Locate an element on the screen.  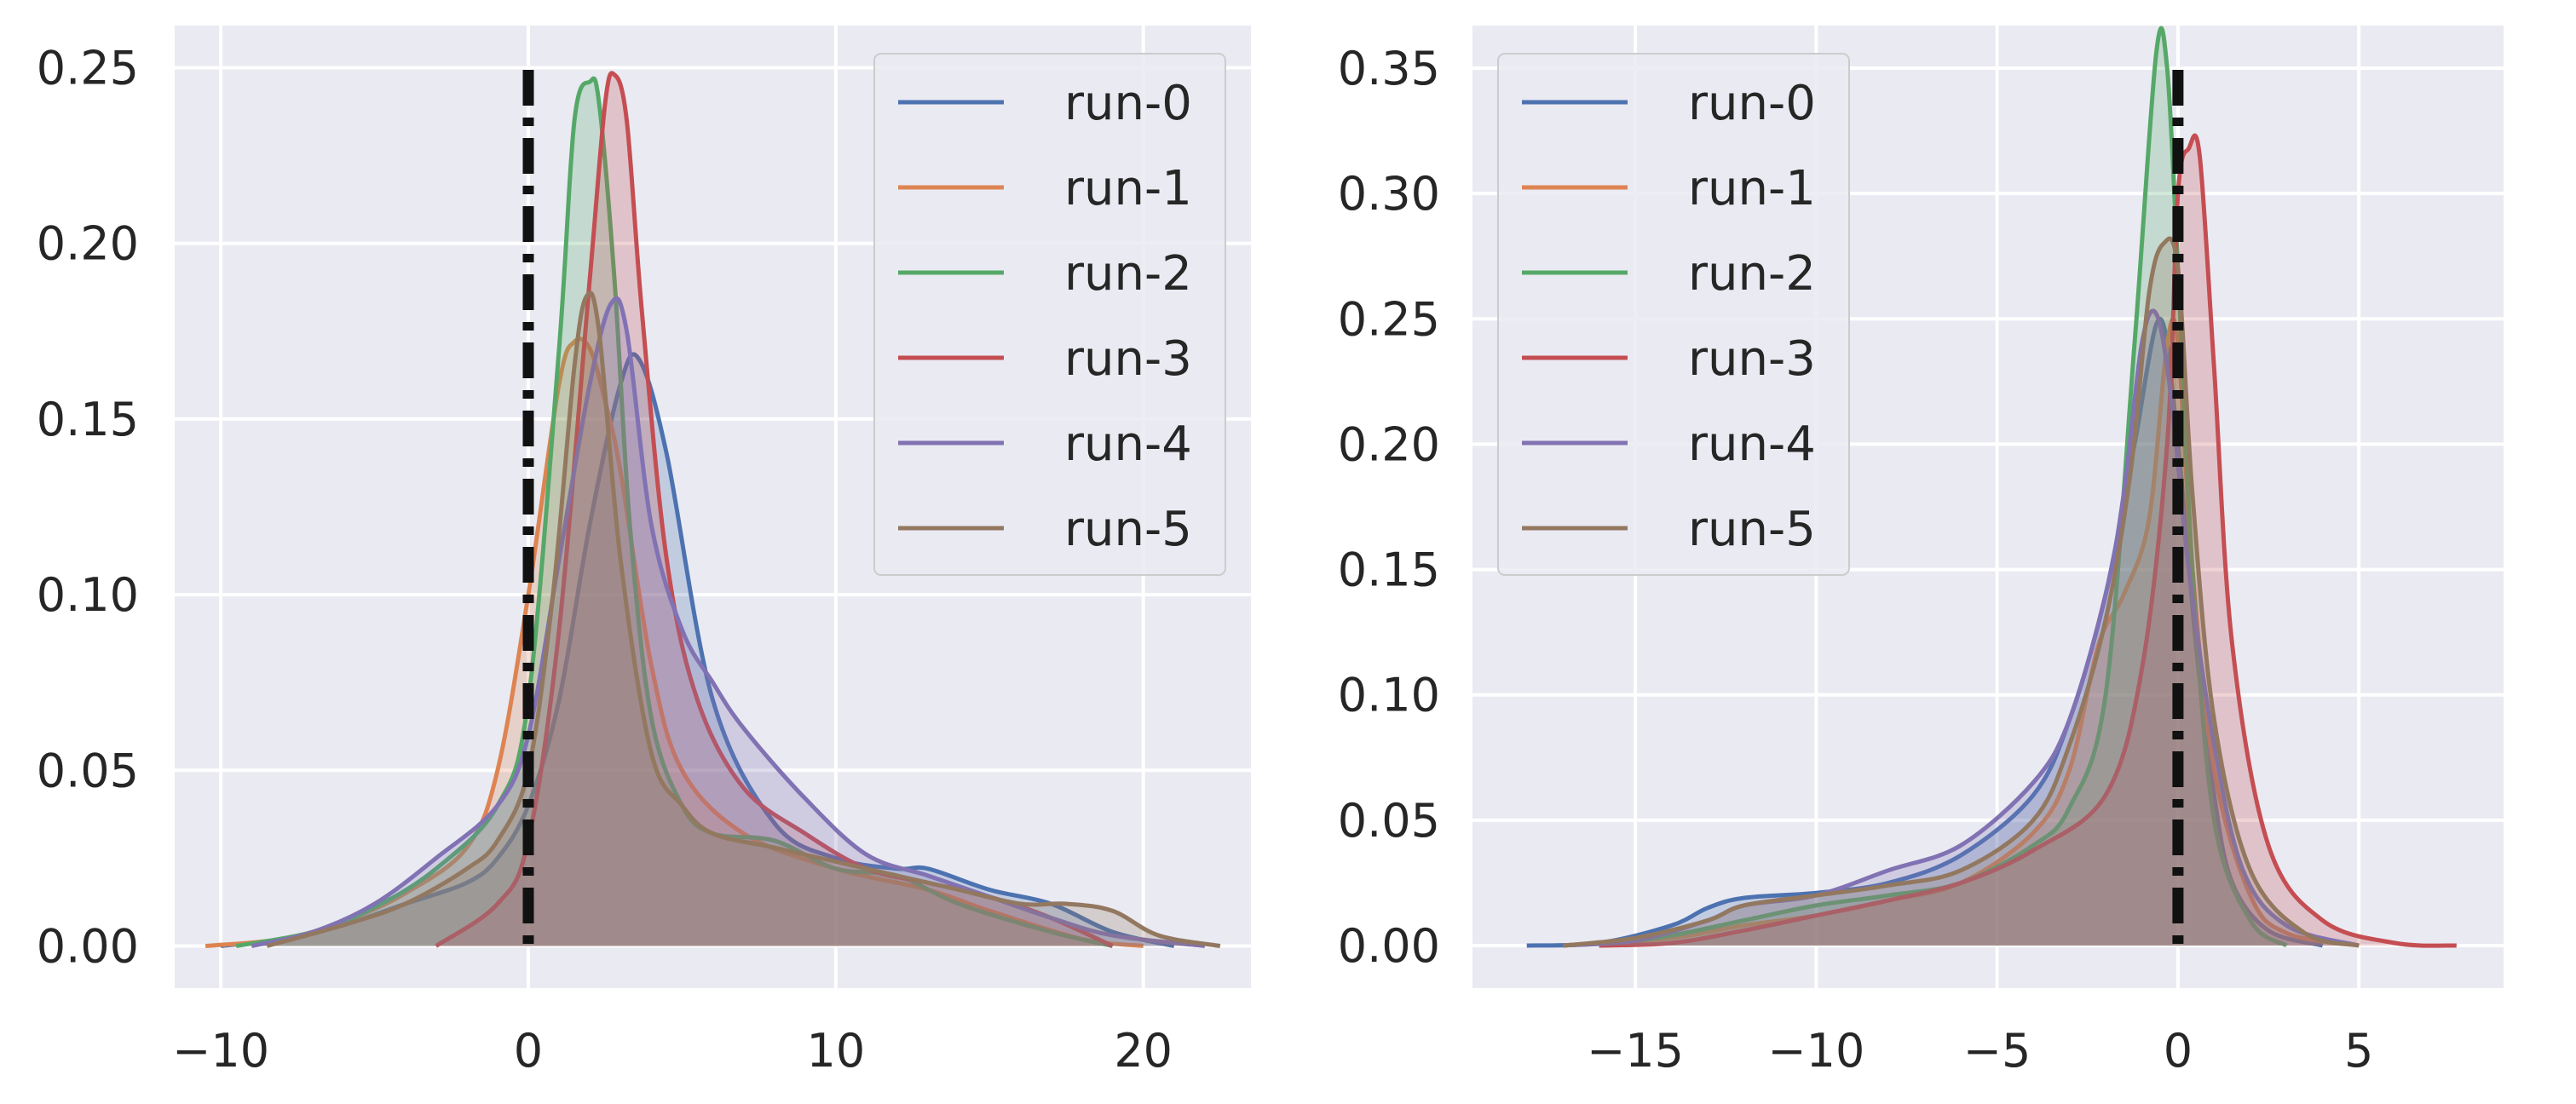
y-tick-label: 0.30 is located at coordinates (1389, 194).